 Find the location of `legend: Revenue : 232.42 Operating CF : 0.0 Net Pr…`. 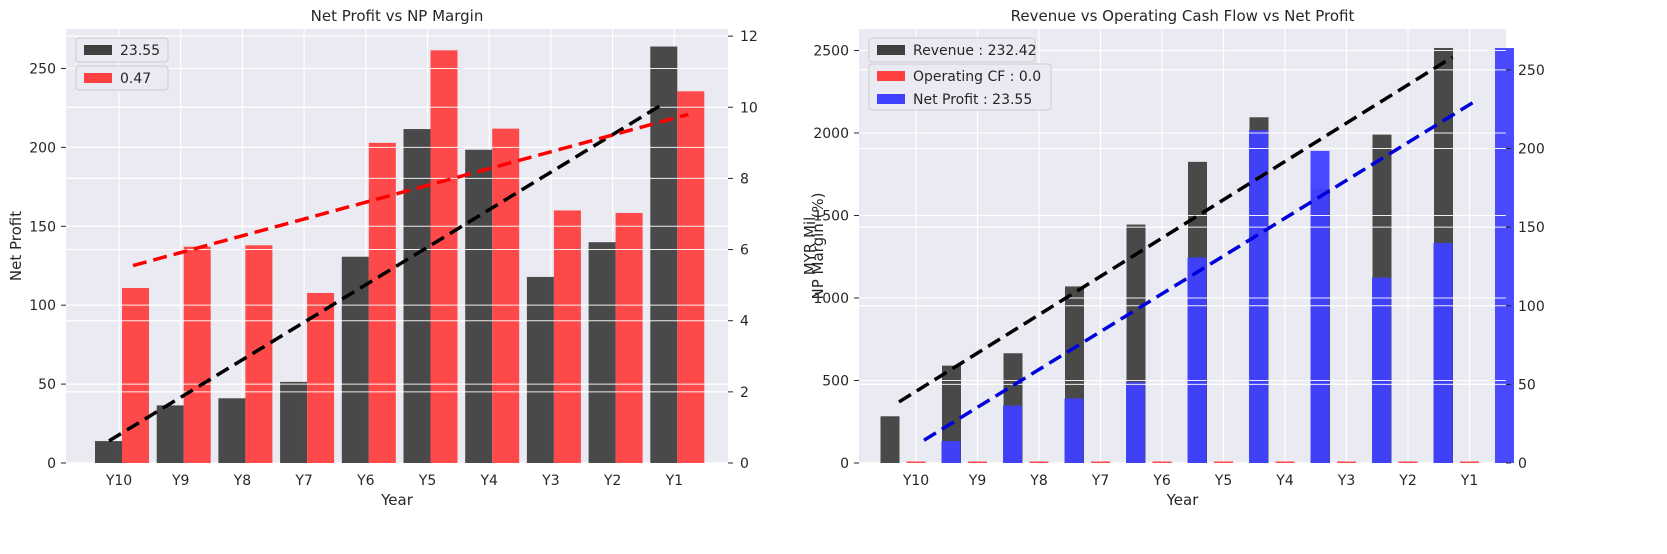

legend: Revenue : 232.42 Operating CF : 0.0 Net Pr… is located at coordinates (960, 74).